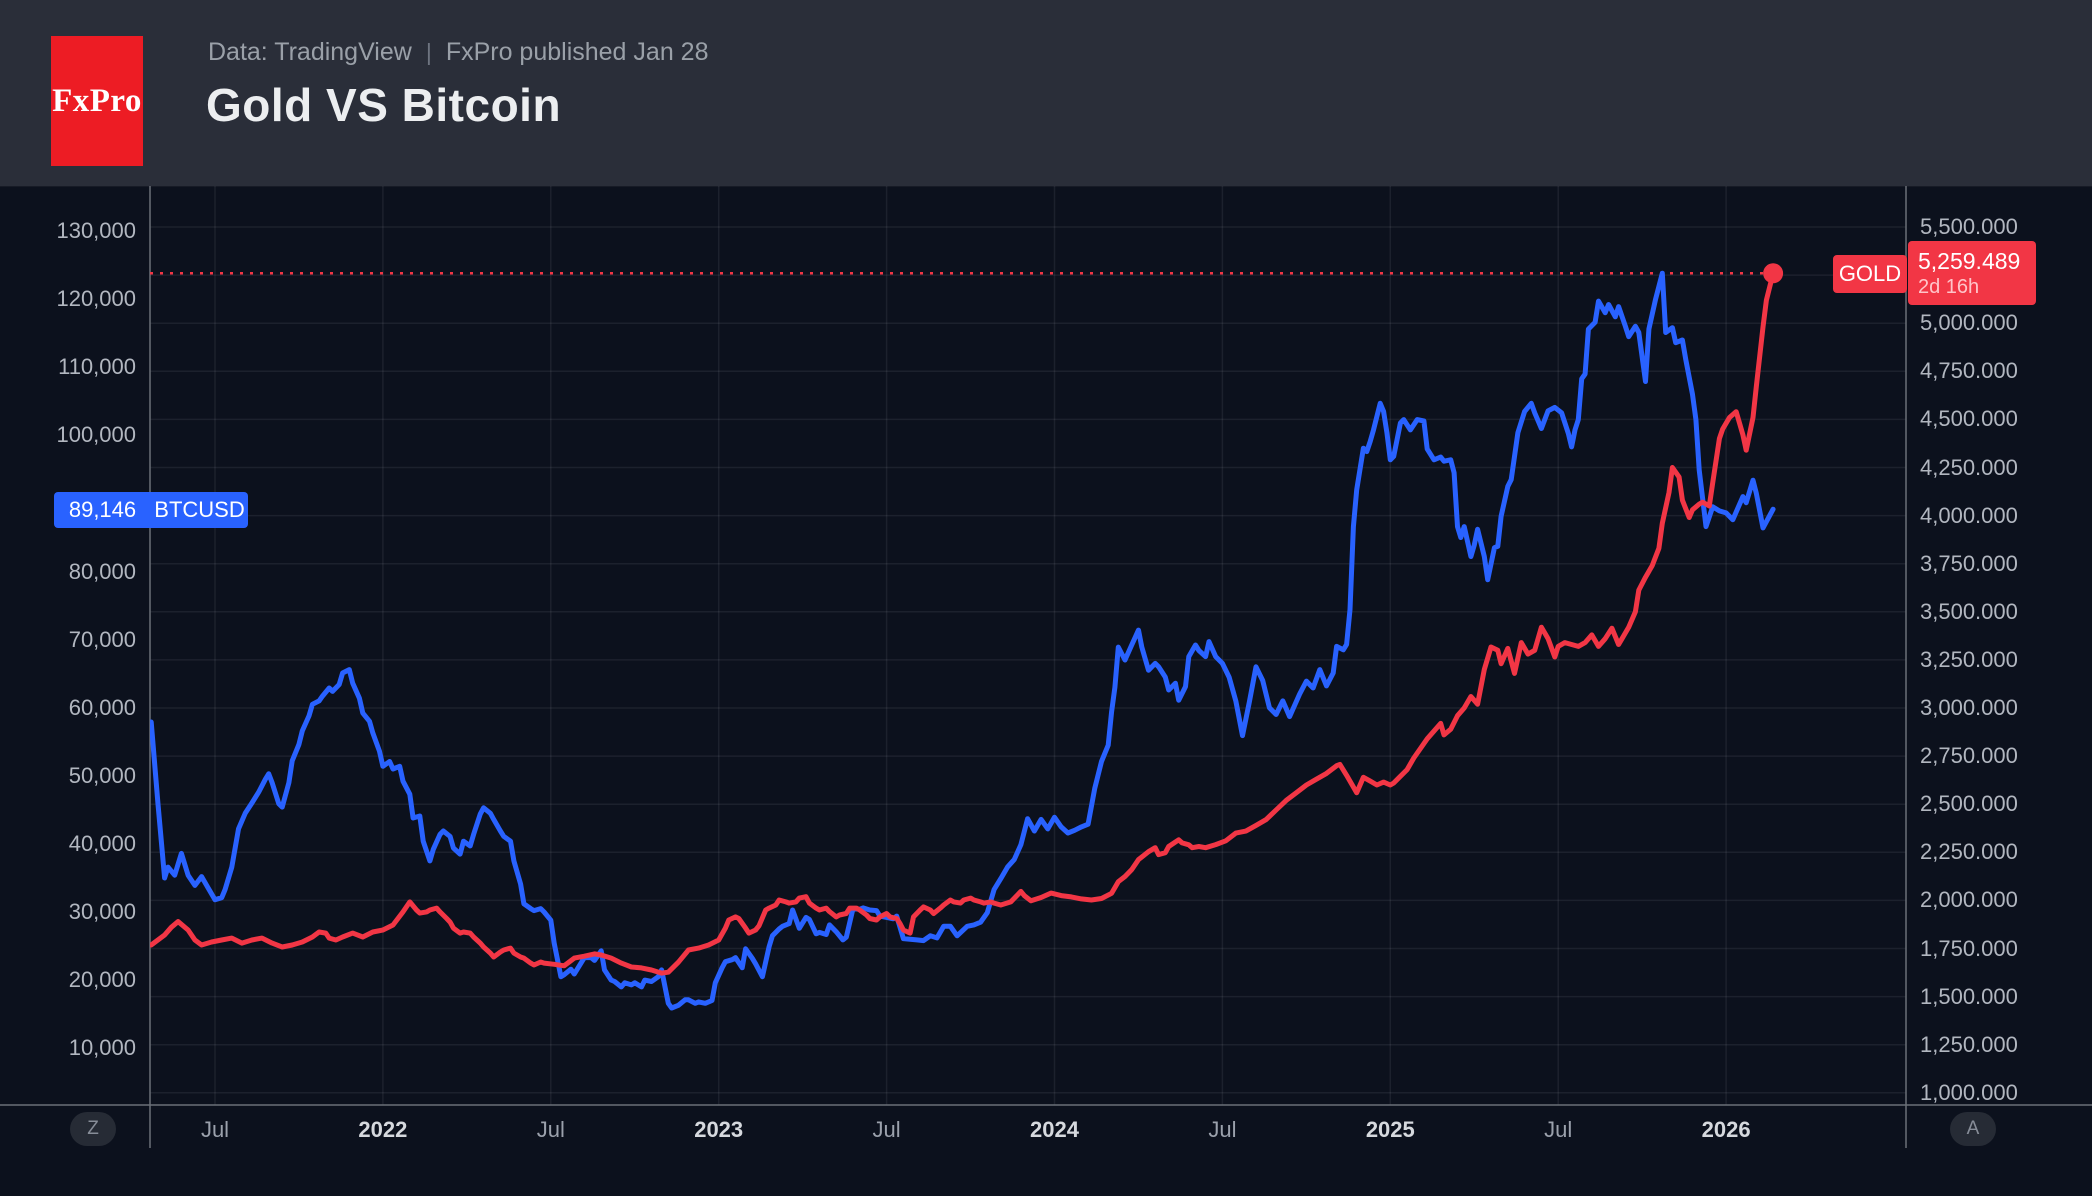 The width and height of the screenshot is (2092, 1196). I want to click on right-axis-tick-label: 2,500.000, so click(1969, 804).